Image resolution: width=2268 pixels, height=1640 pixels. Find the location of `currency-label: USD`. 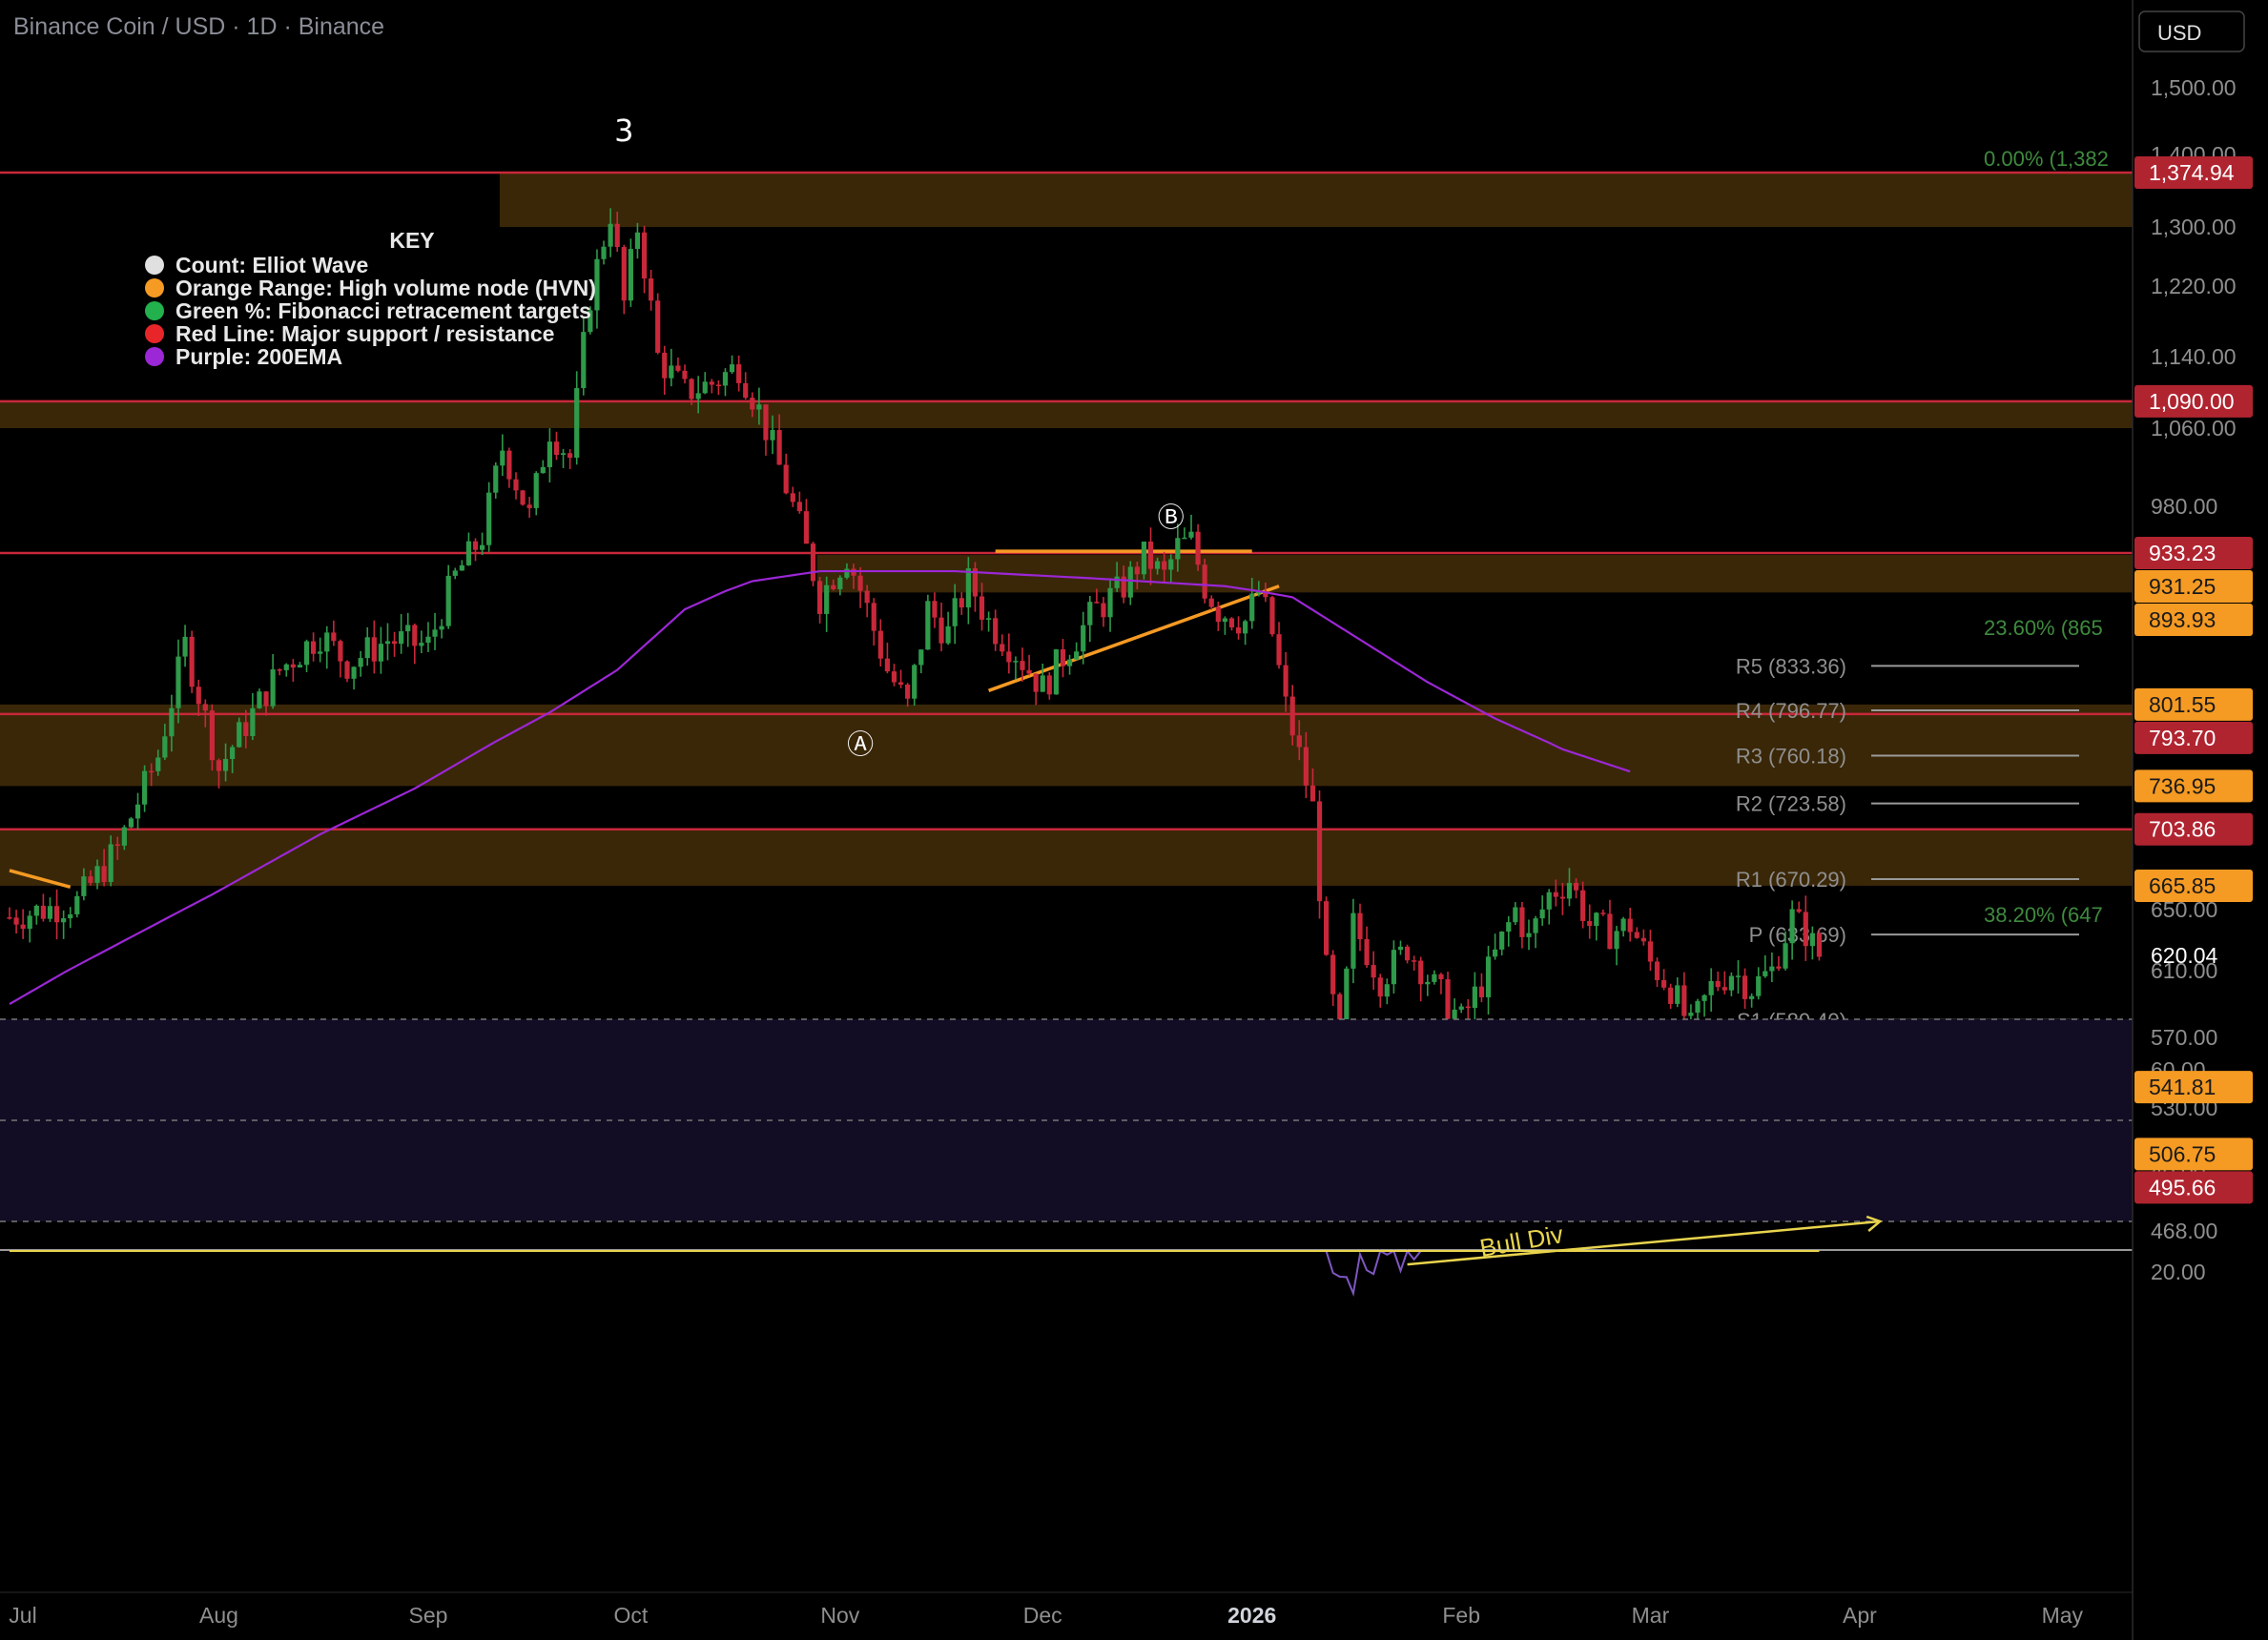

currency-label: USD is located at coordinates (2179, 33).